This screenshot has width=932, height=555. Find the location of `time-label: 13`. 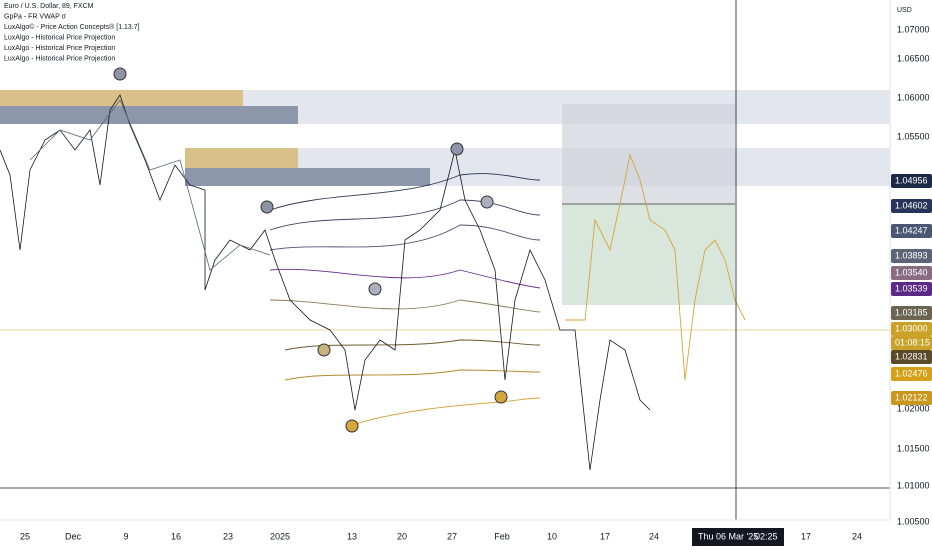

time-label: 13 is located at coordinates (352, 536).